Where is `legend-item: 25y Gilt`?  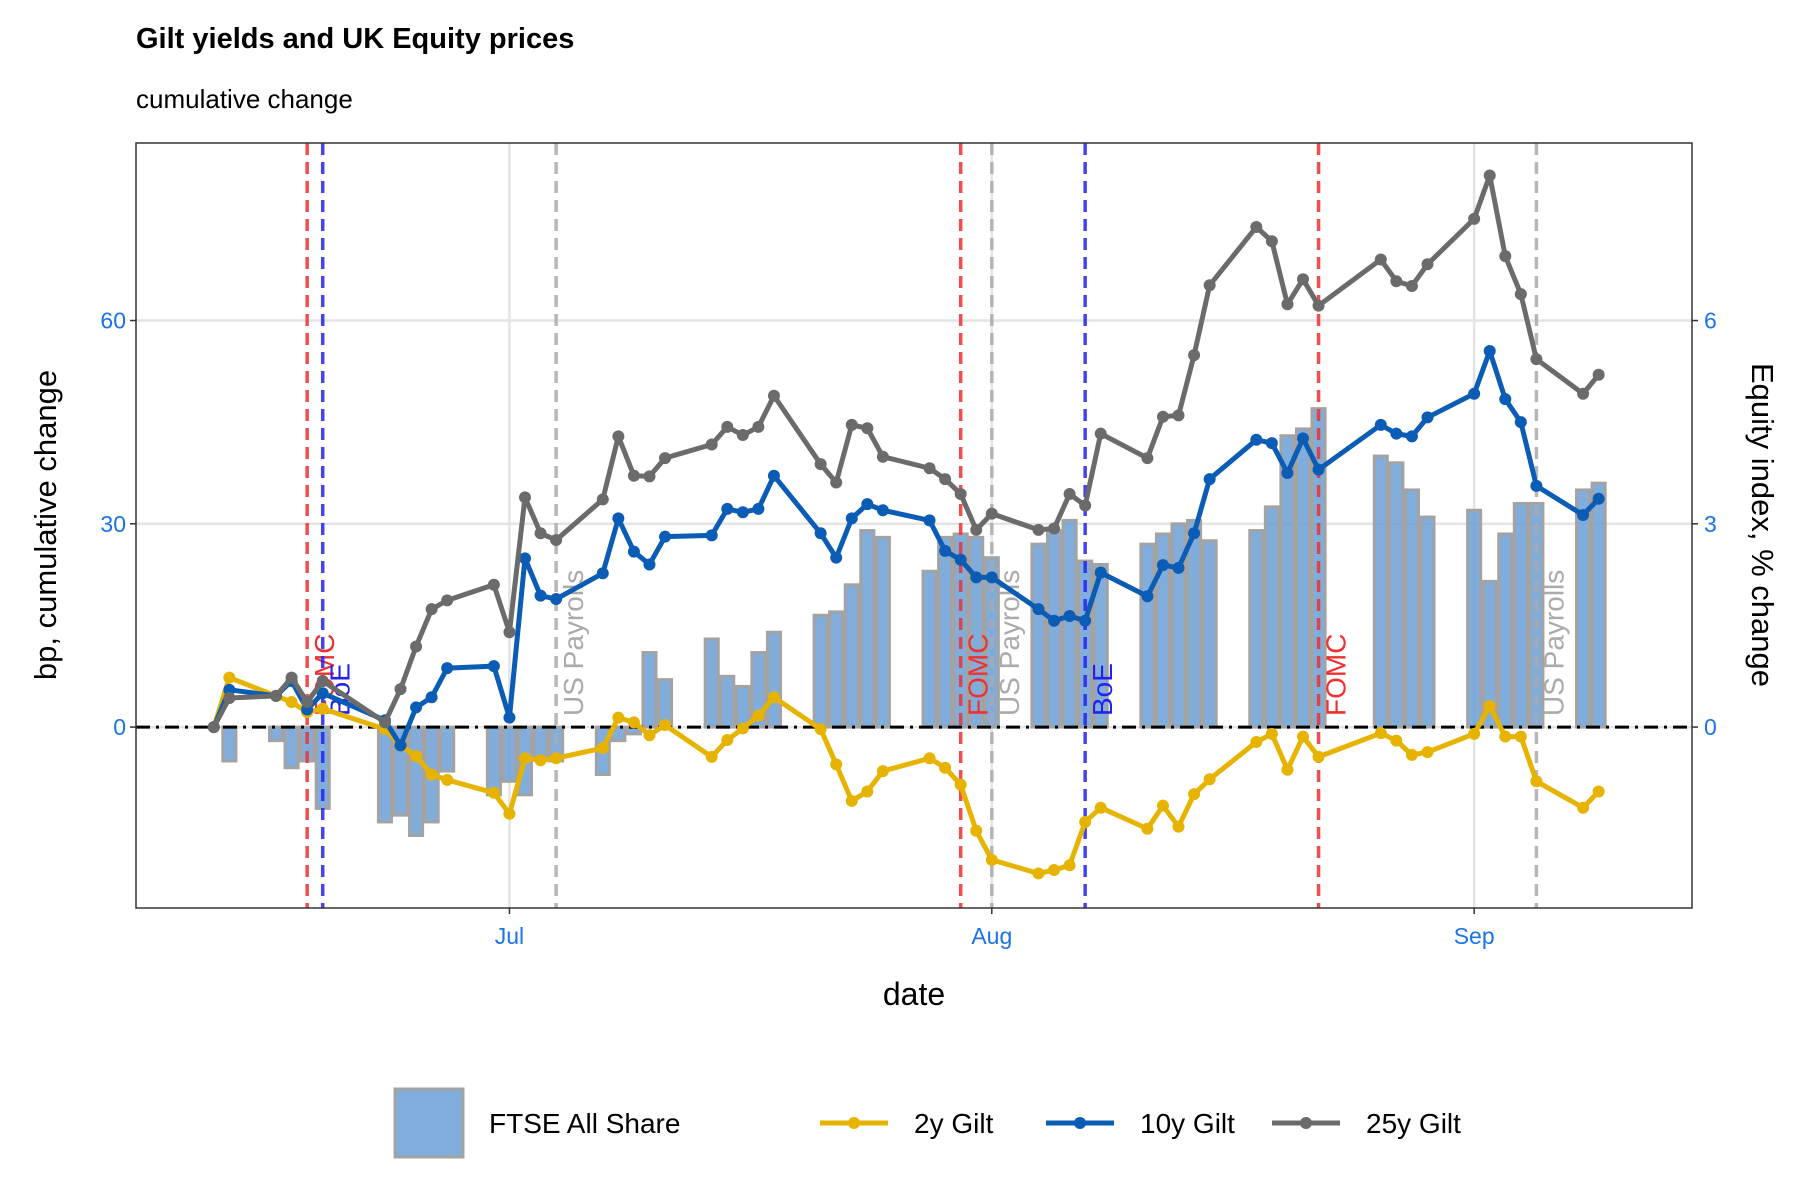
legend-item: 25y Gilt is located at coordinates (1366, 1123).